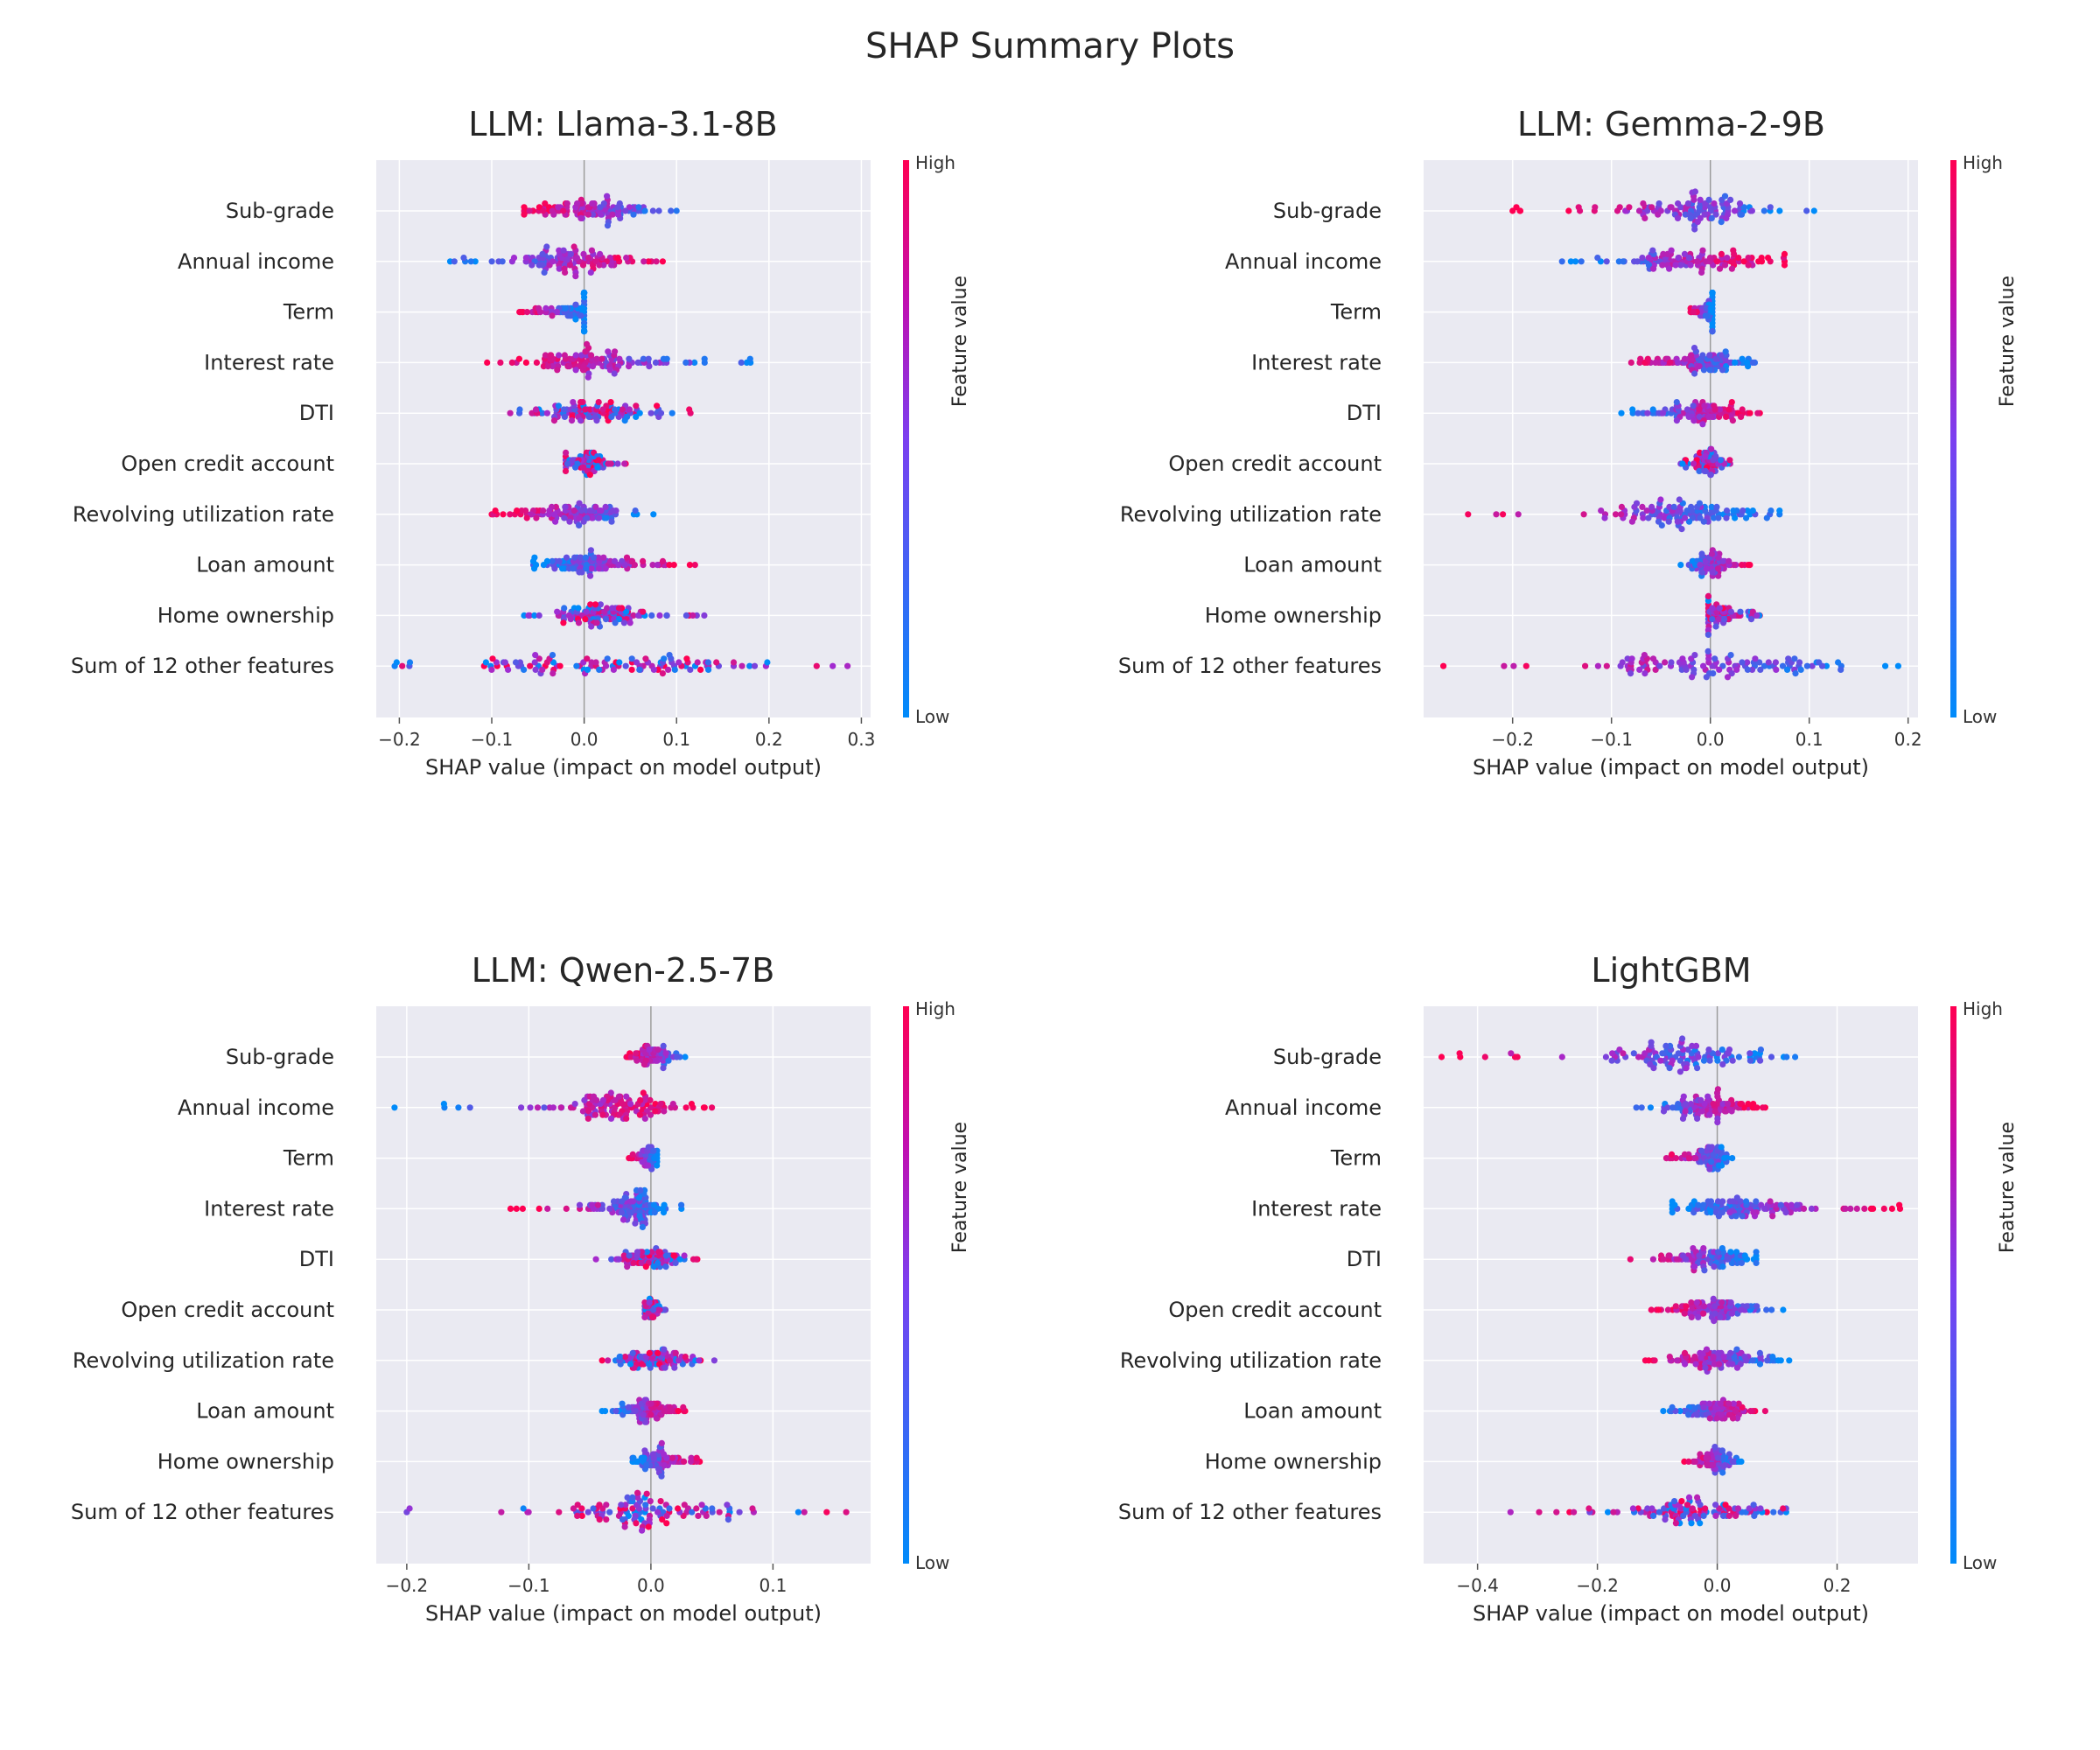  I want to click on feature-label: Interest rate, so click(1316, 1208).